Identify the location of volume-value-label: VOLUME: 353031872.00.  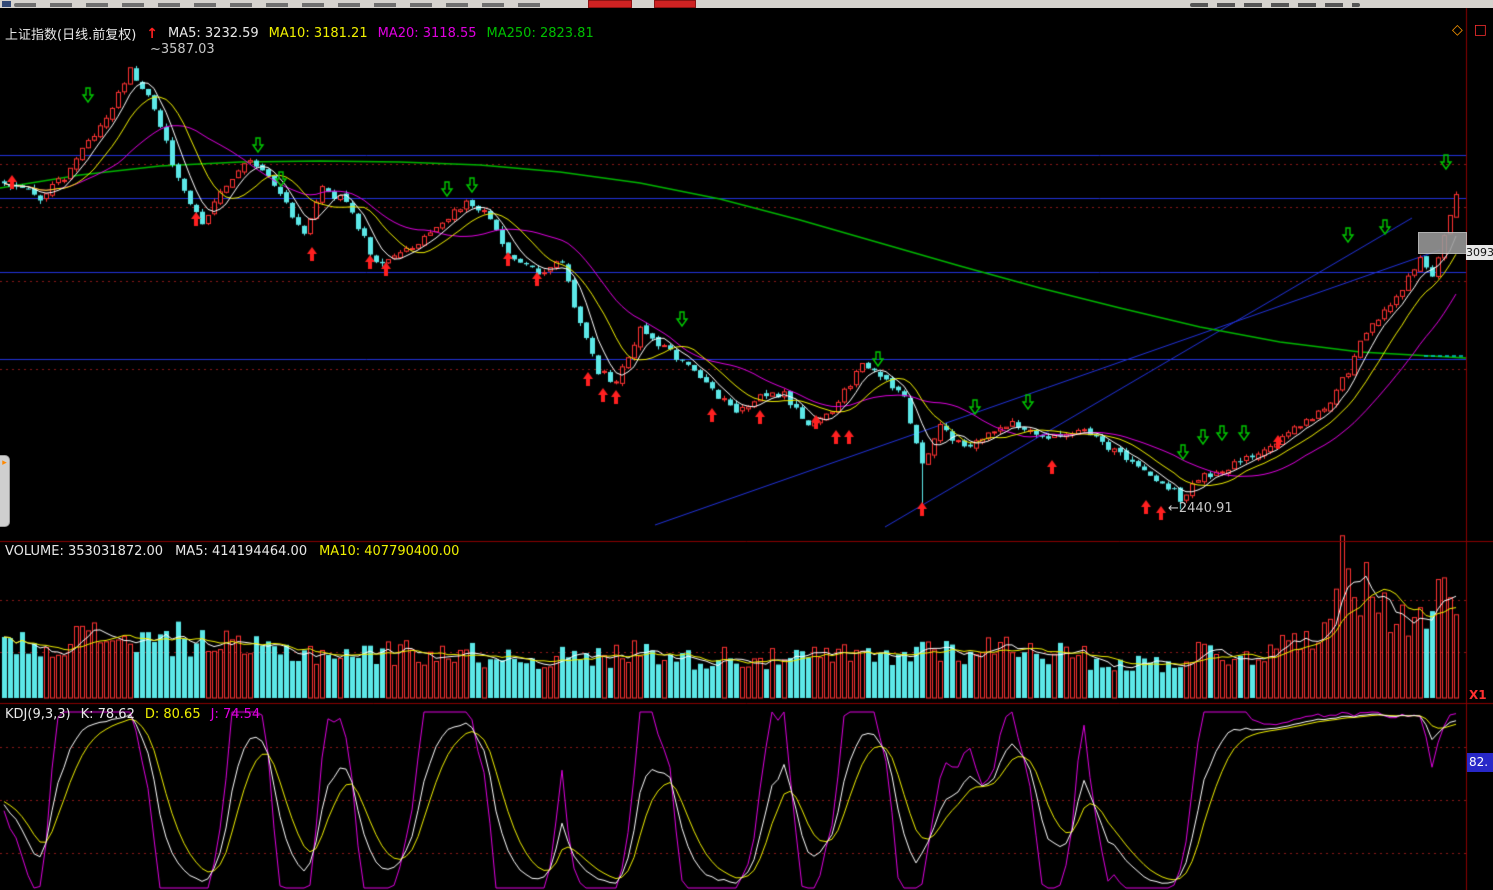
(84, 551).